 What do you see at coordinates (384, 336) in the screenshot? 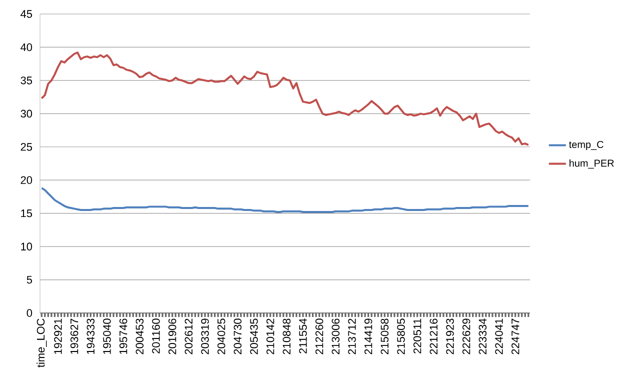
I see `x-tick-label: 215058` at bounding box center [384, 336].